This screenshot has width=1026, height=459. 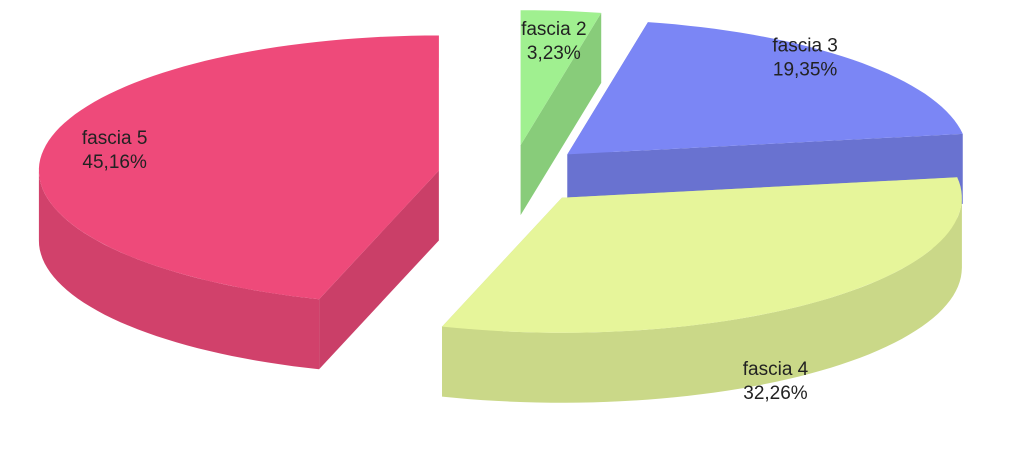 I want to click on slice-side, so click(x=179, y=270).